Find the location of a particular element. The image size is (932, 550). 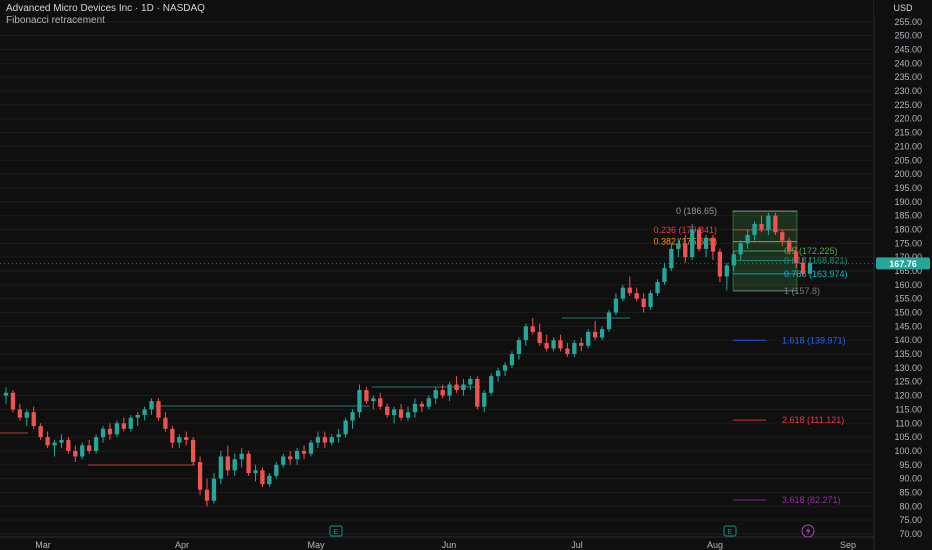

currency-label: USD is located at coordinates (903, 8).